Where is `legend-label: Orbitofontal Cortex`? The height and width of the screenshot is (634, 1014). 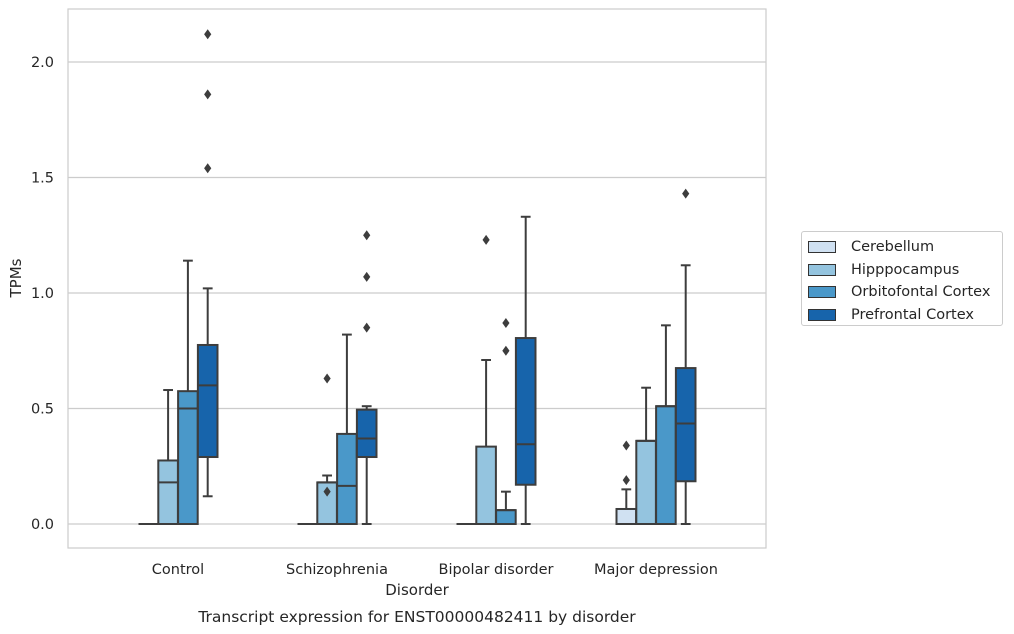
legend-label: Orbitofontal Cortex is located at coordinates (921, 292).